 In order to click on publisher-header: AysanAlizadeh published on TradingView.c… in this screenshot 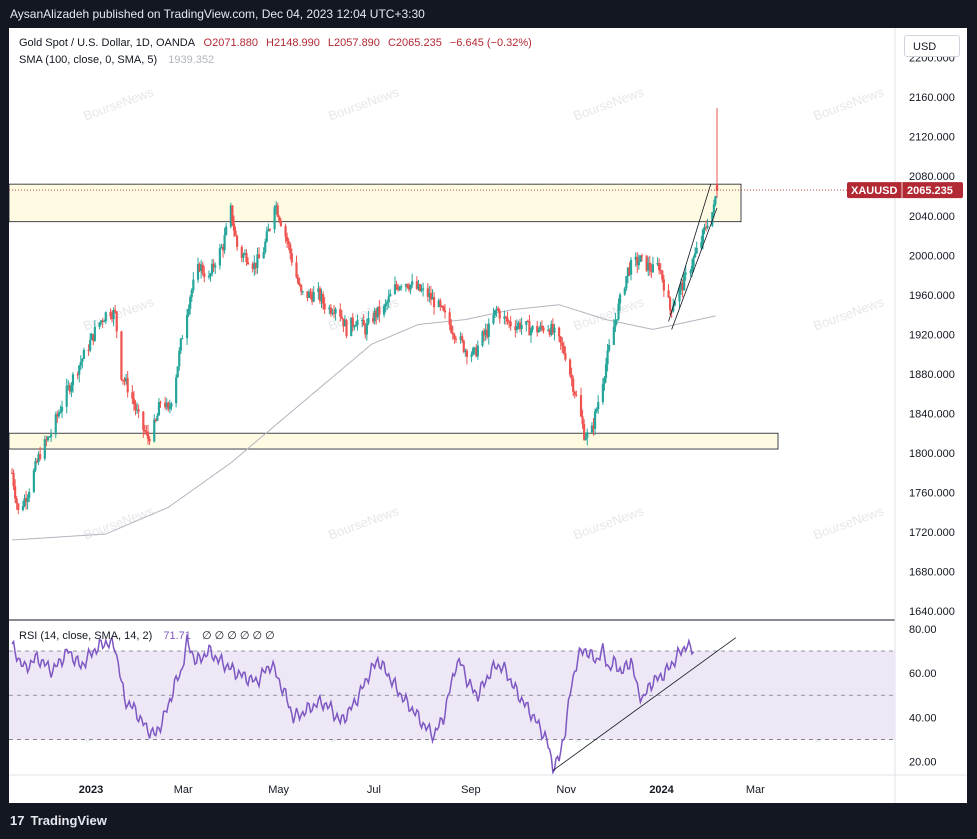, I will do `click(488, 14)`.